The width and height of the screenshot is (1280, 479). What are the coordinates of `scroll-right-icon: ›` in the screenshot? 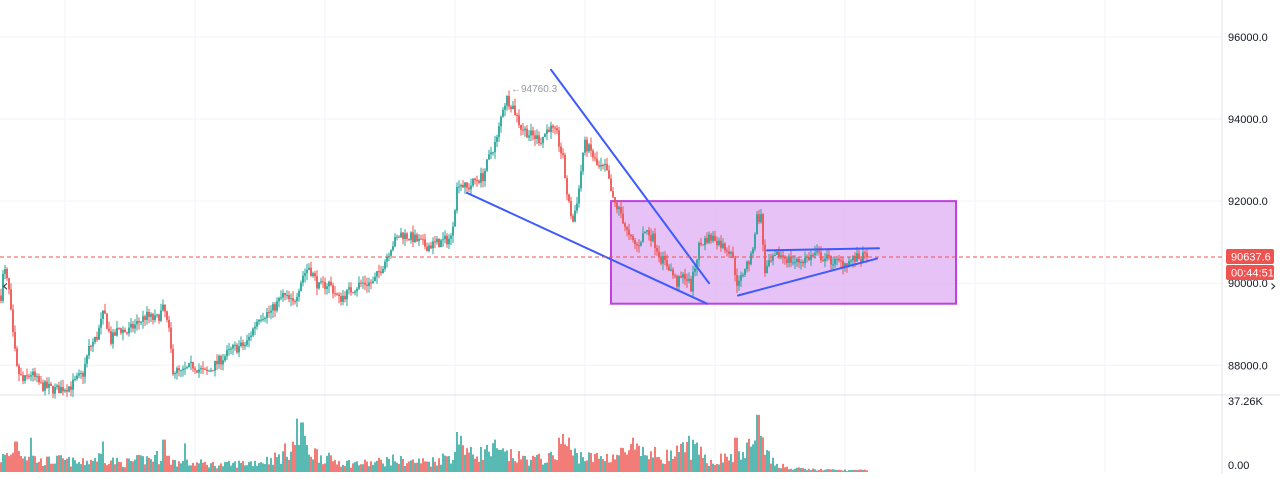 It's located at (1273, 285).